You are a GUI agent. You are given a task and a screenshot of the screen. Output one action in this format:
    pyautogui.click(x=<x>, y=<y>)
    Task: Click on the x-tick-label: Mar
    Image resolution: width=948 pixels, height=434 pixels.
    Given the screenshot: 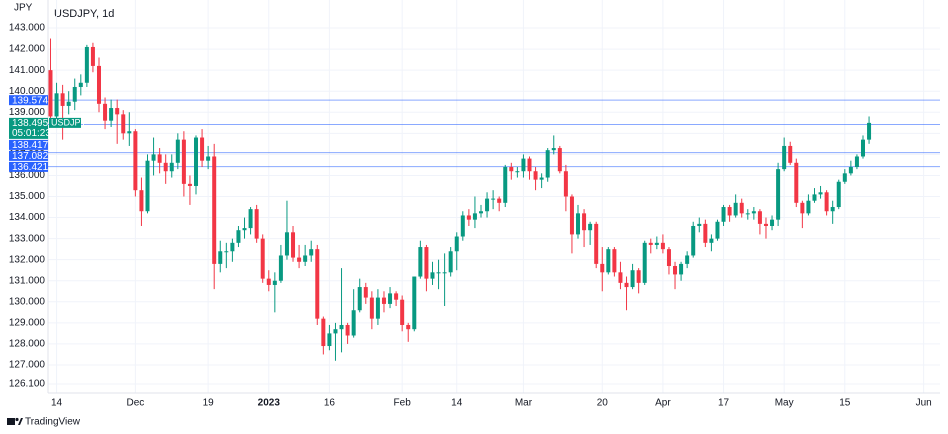 What is the action you would take?
    pyautogui.click(x=524, y=403)
    